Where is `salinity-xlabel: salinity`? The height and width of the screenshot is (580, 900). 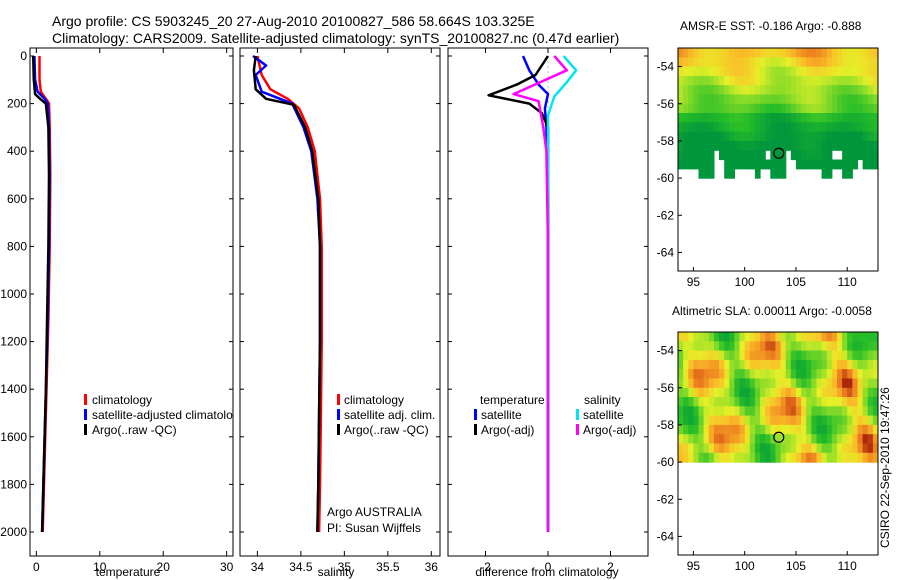
salinity-xlabel: salinity is located at coordinates (336, 572).